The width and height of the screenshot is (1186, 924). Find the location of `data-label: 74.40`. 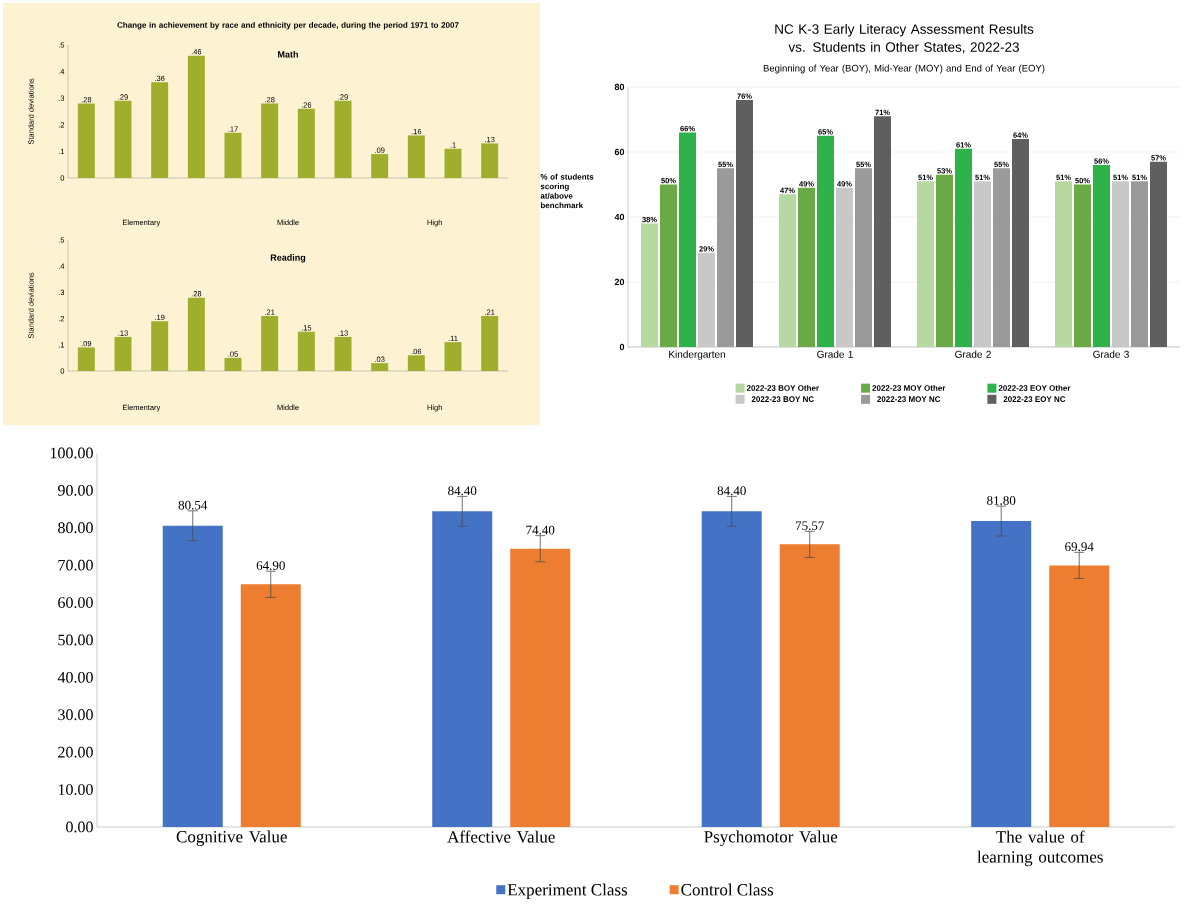

data-label: 74.40 is located at coordinates (540, 530).